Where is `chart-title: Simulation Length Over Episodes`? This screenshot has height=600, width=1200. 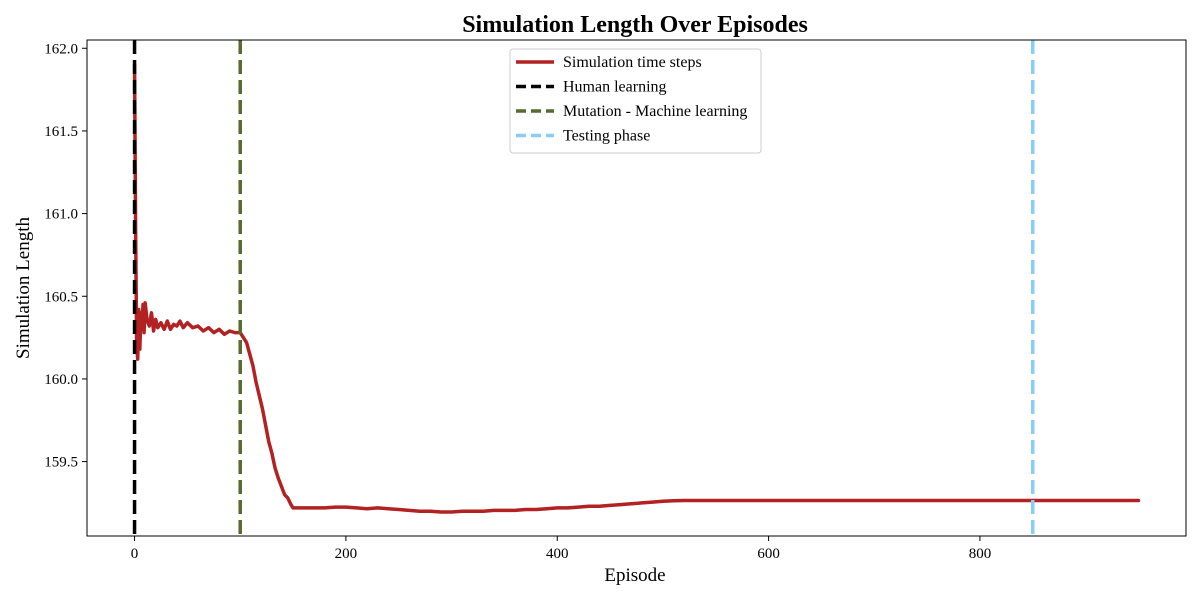 chart-title: Simulation Length Over Episodes is located at coordinates (635, 25).